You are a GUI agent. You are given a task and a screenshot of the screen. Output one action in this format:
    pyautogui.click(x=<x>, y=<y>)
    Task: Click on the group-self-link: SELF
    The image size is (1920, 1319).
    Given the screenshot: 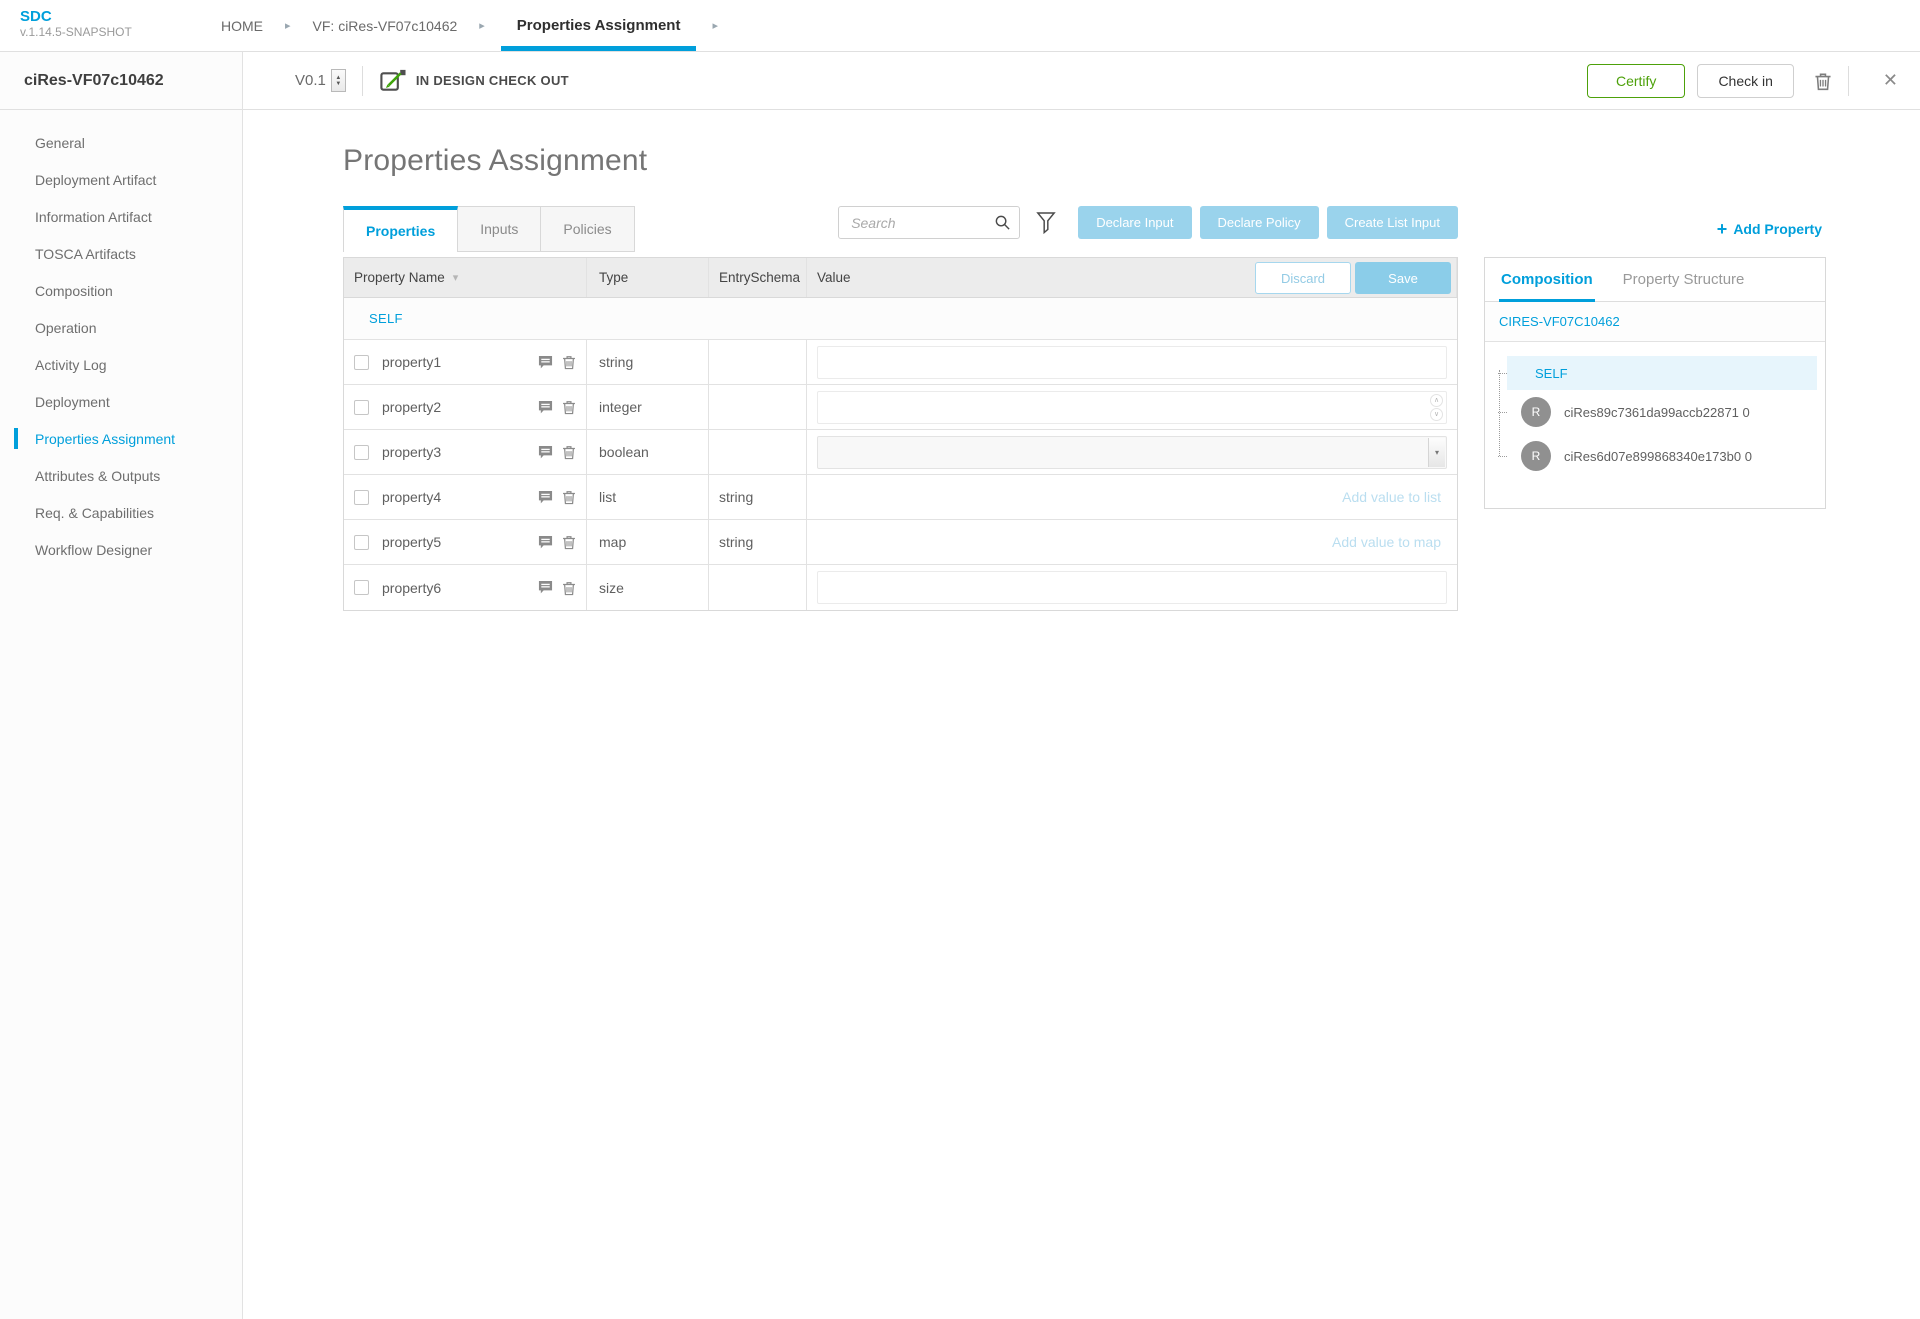 What is the action you would take?
    pyautogui.click(x=386, y=318)
    